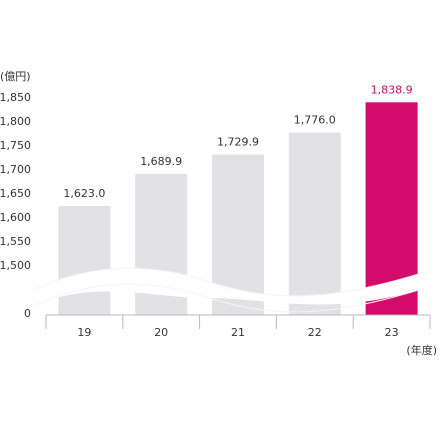 The image size is (440, 434). What do you see at coordinates (15, 193) in the screenshot?
I see `y-tick-label: 1,650` at bounding box center [15, 193].